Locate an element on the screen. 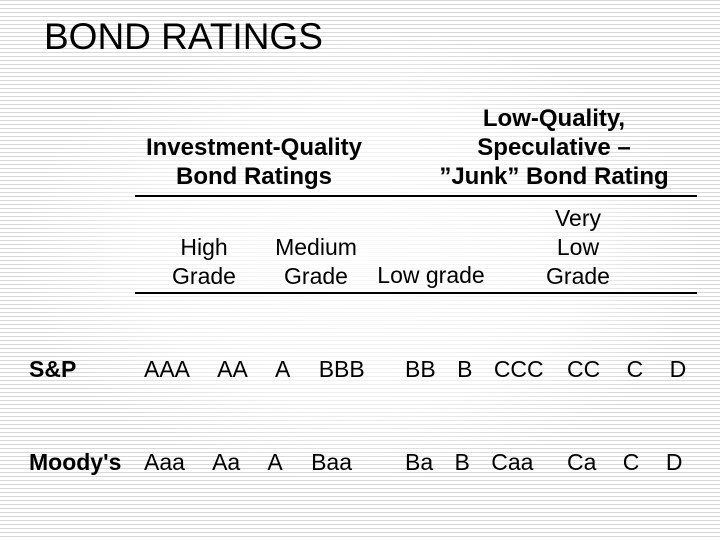 The image size is (720, 540). rating-cell: BB is located at coordinates (420, 369).